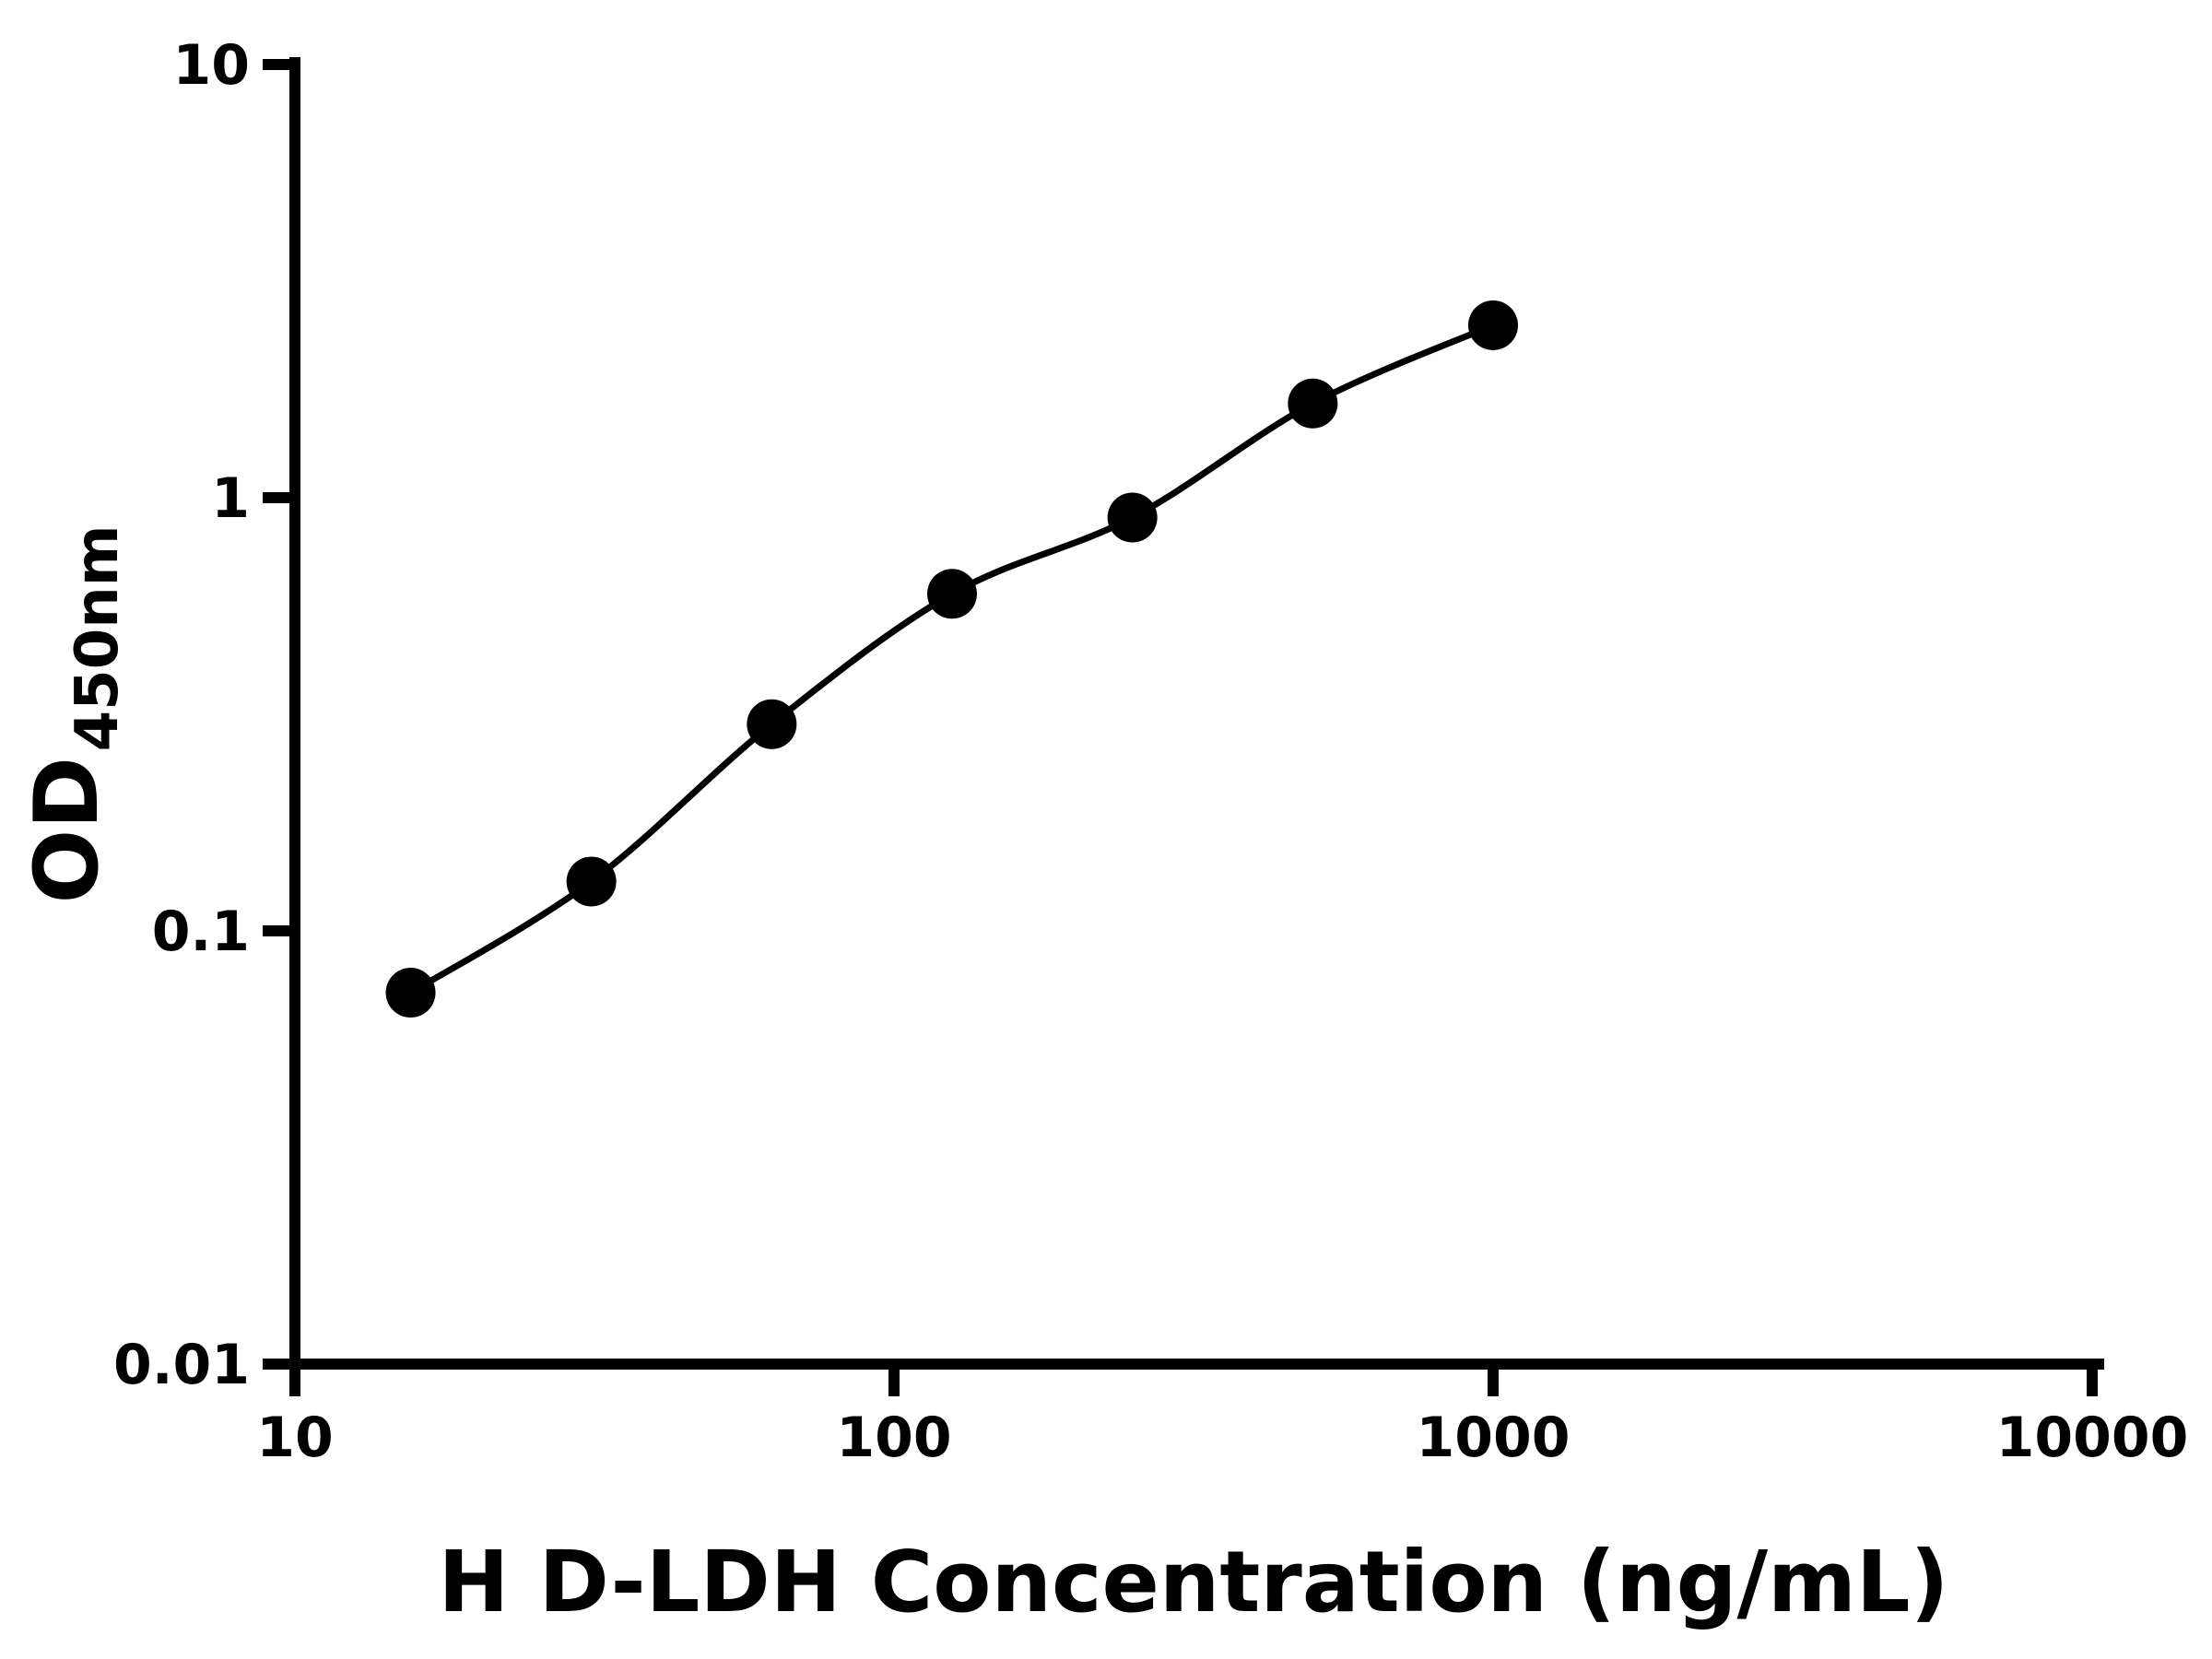 The height and width of the screenshot is (1659, 2212). What do you see at coordinates (295, 1438) in the screenshot?
I see `x-tick-label: 10` at bounding box center [295, 1438].